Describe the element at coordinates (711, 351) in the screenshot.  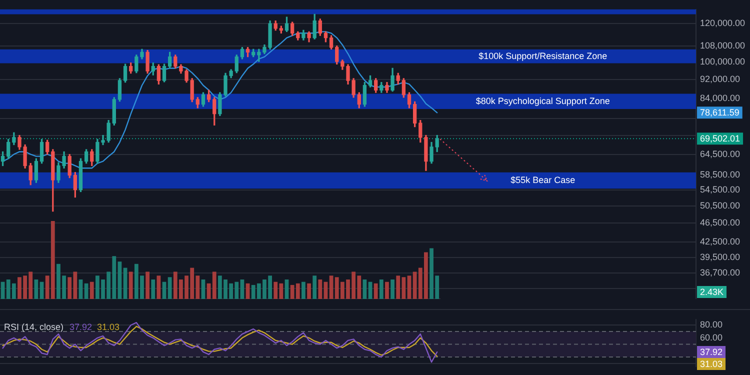
I see `text: 37.92` at that location.